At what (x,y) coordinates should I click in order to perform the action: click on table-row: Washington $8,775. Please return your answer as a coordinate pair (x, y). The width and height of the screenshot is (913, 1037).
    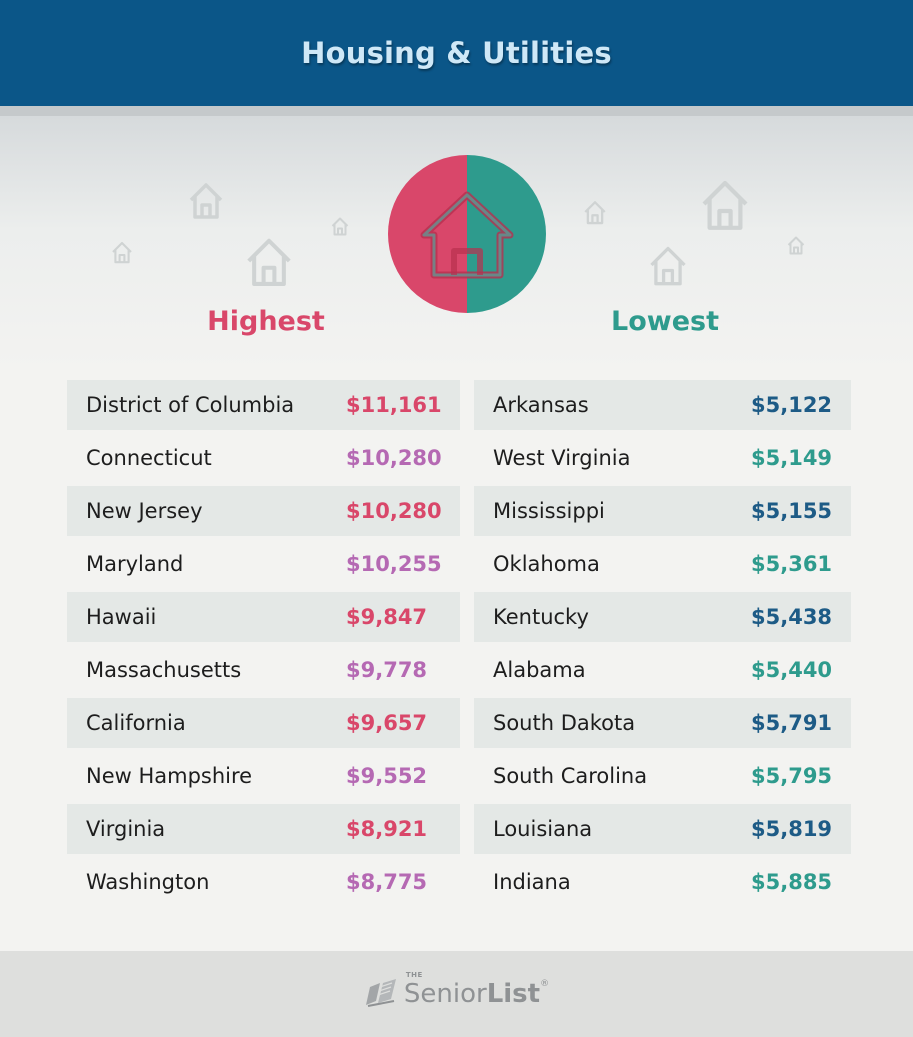
    Looking at the image, I should click on (263, 882).